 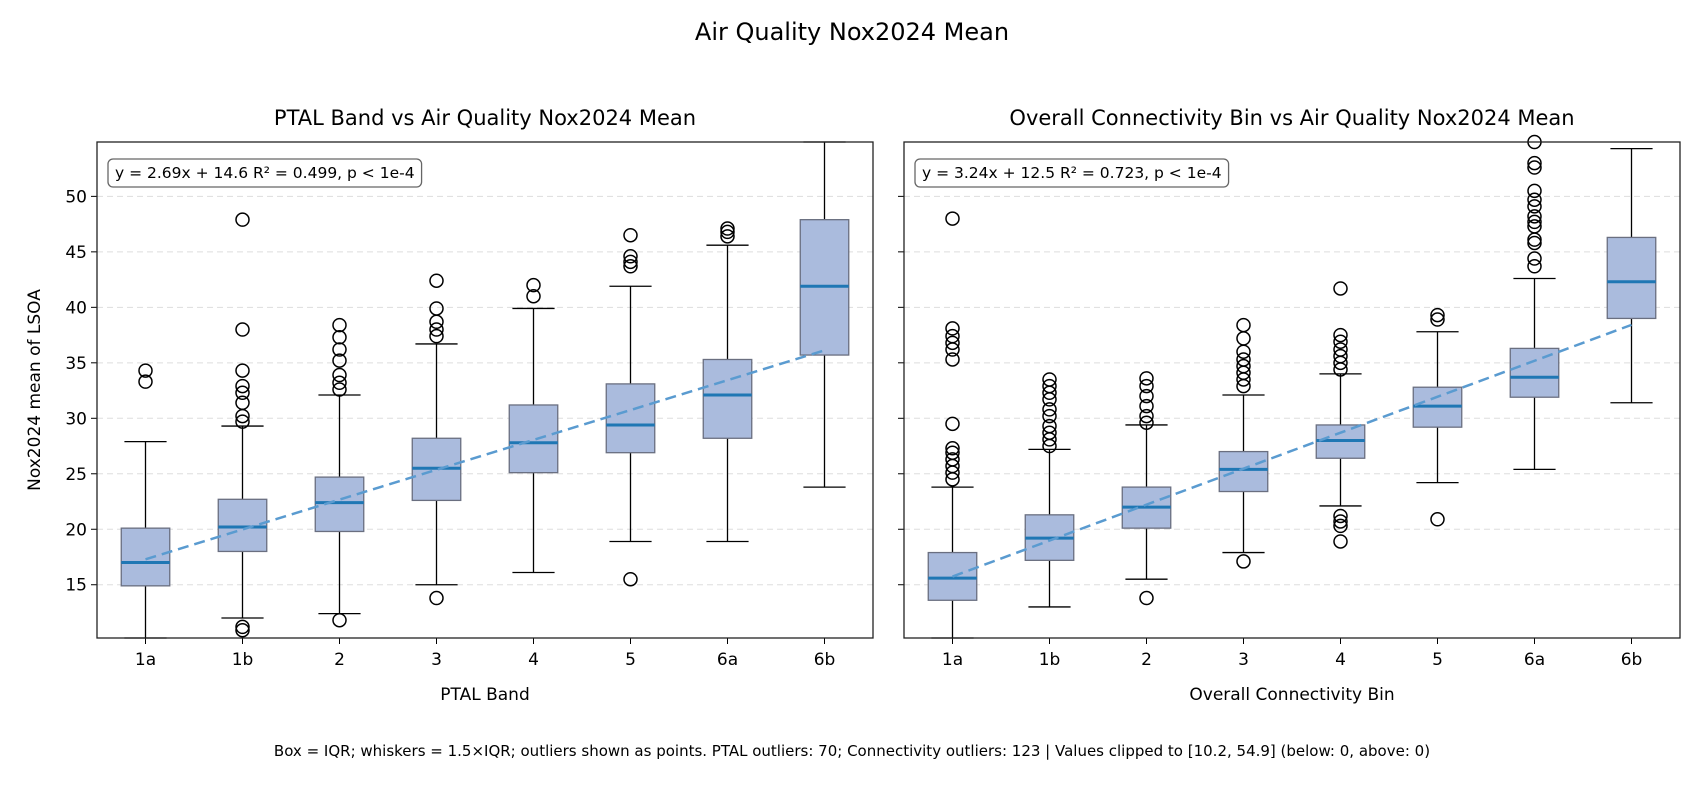 What do you see at coordinates (1631, 276) in the screenshot?
I see `box-6b` at bounding box center [1631, 276].